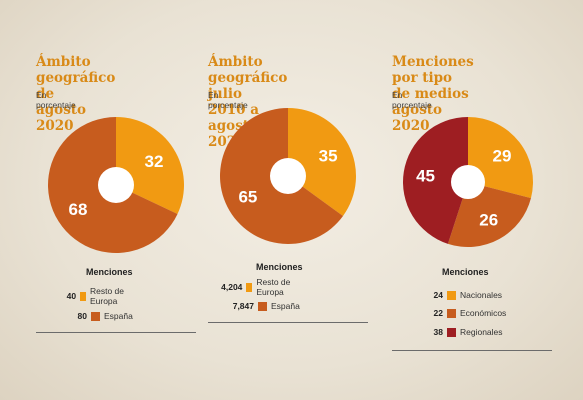  Describe the element at coordinates (488, 220) in the screenshot. I see `slice-value-label: 26` at that location.